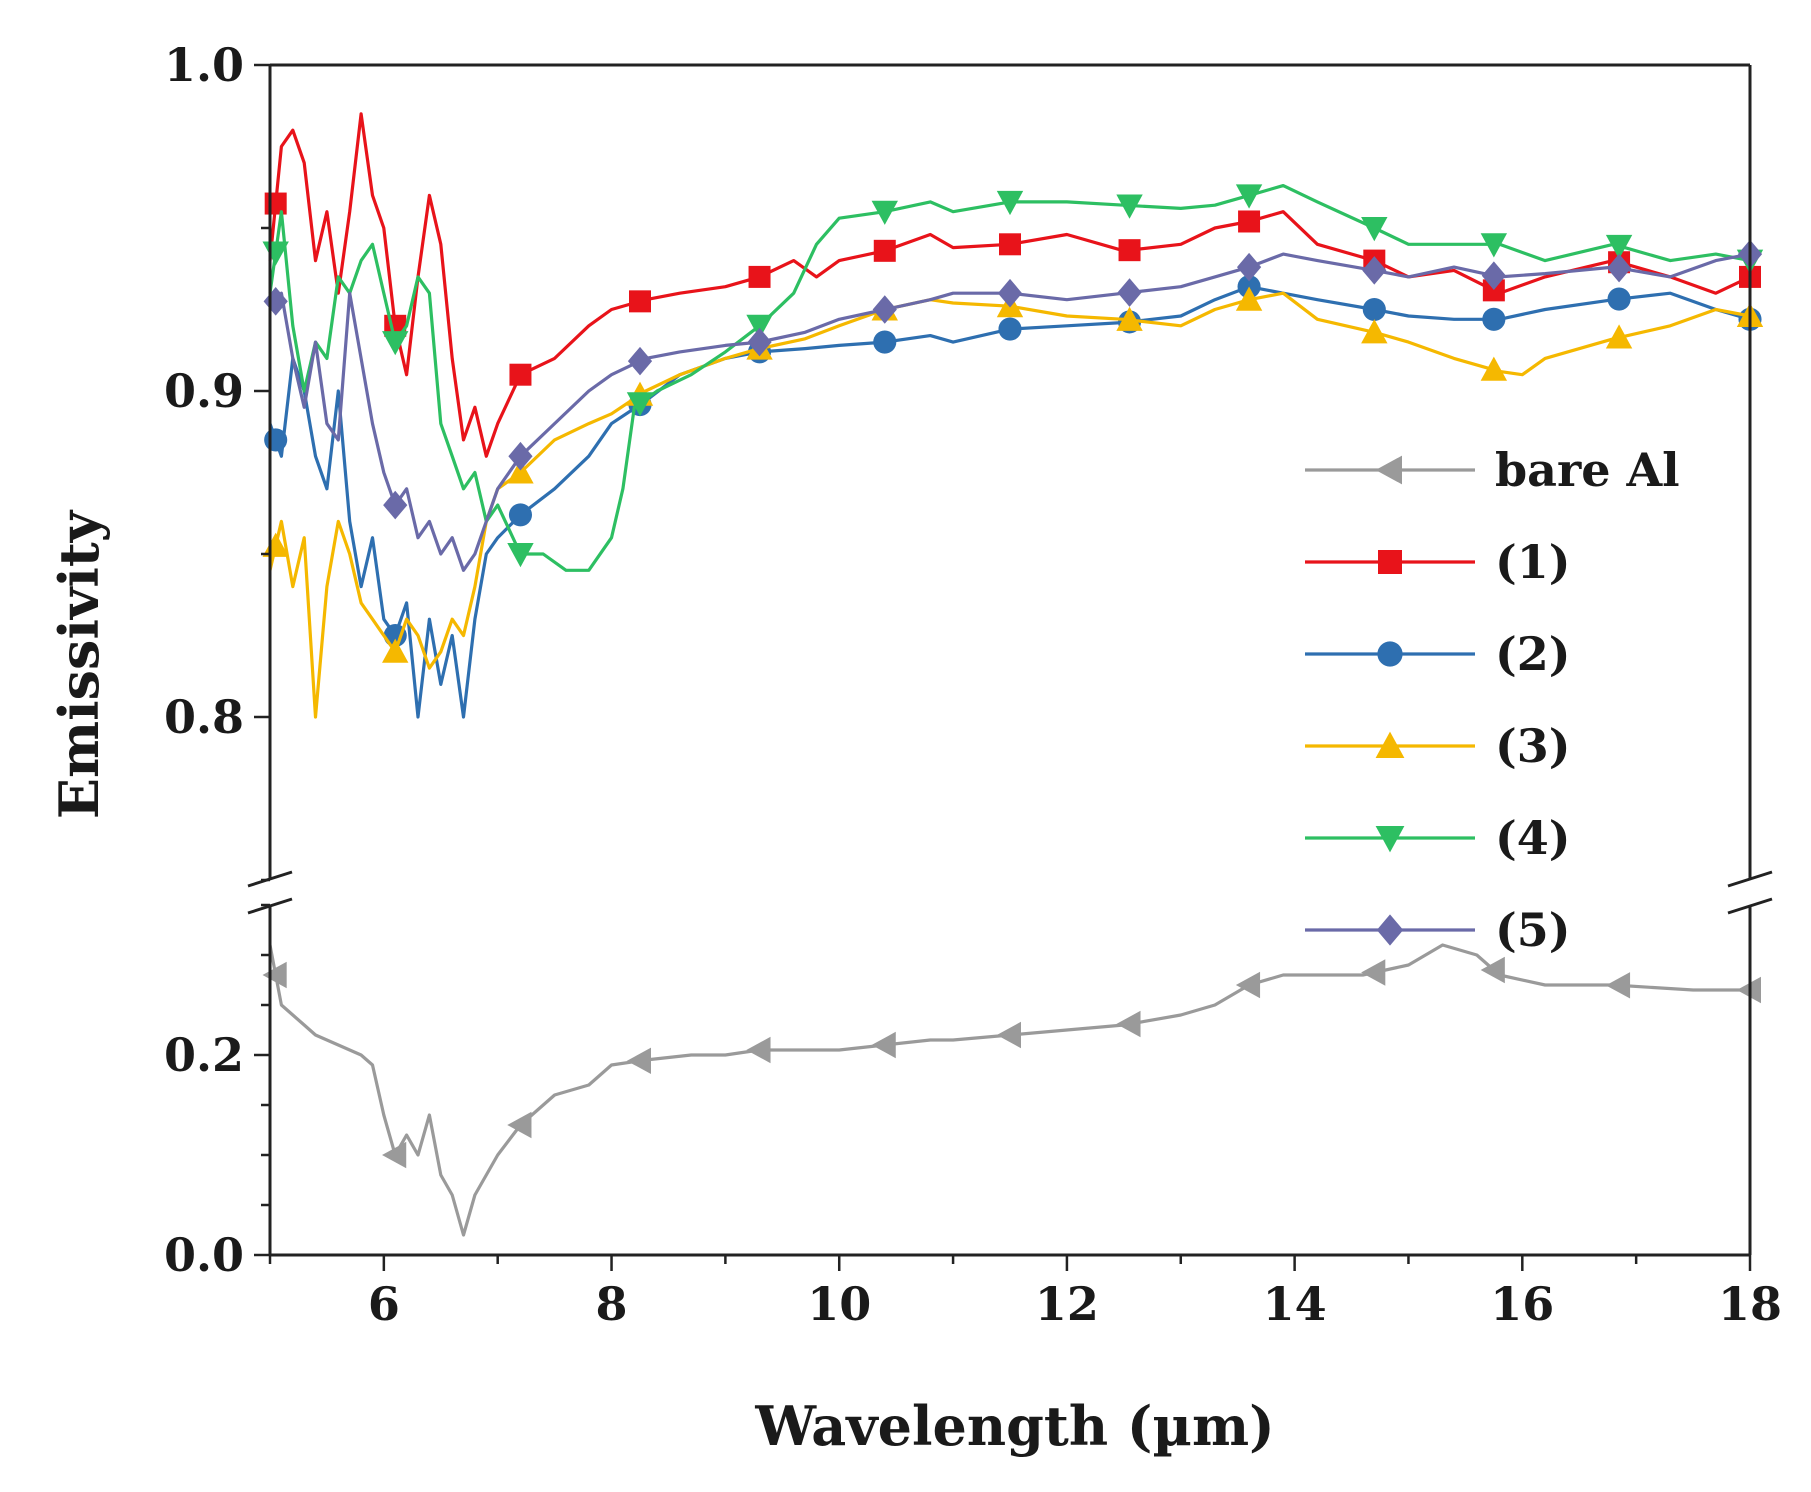  I want to click on legend-item: (2), so click(1438, 654).